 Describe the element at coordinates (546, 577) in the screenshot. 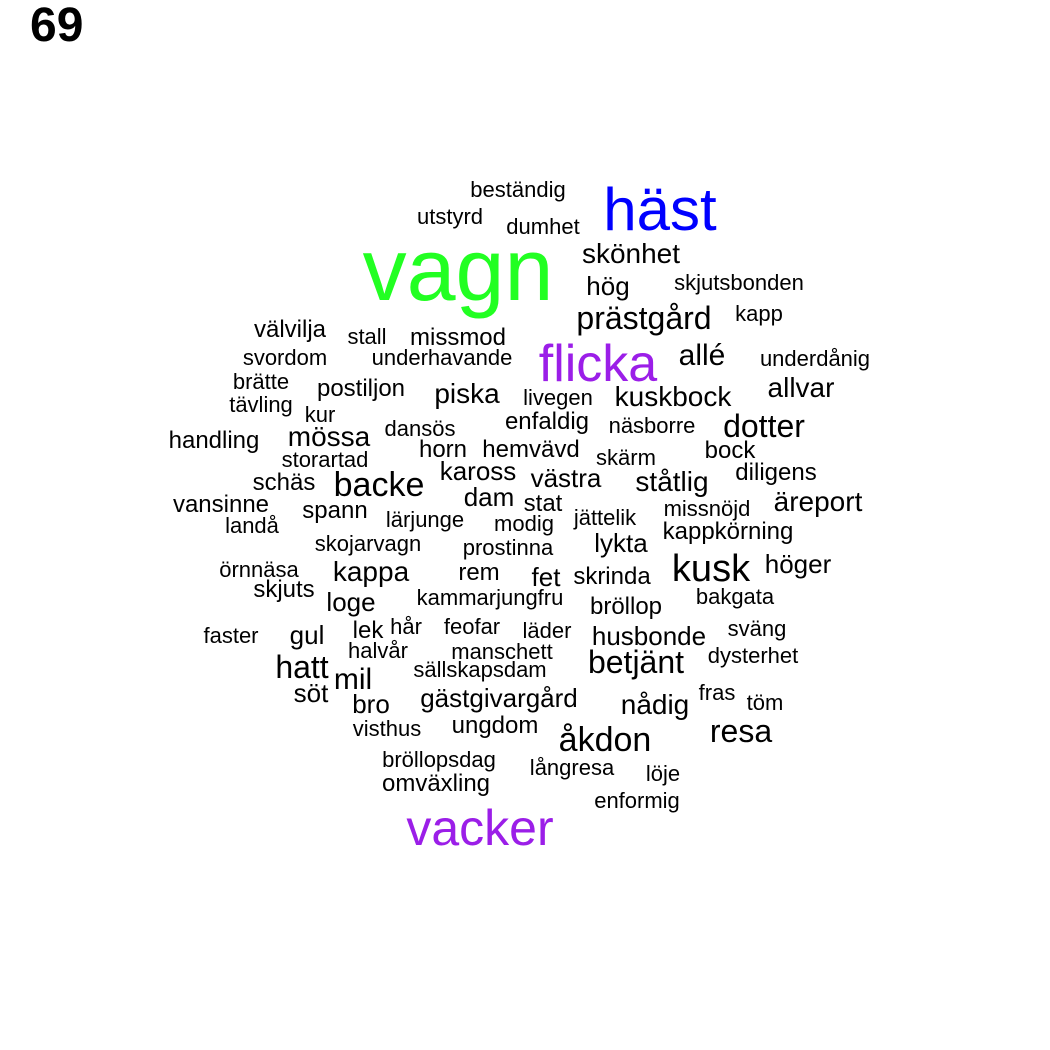

I see `word-fet: fet` at that location.